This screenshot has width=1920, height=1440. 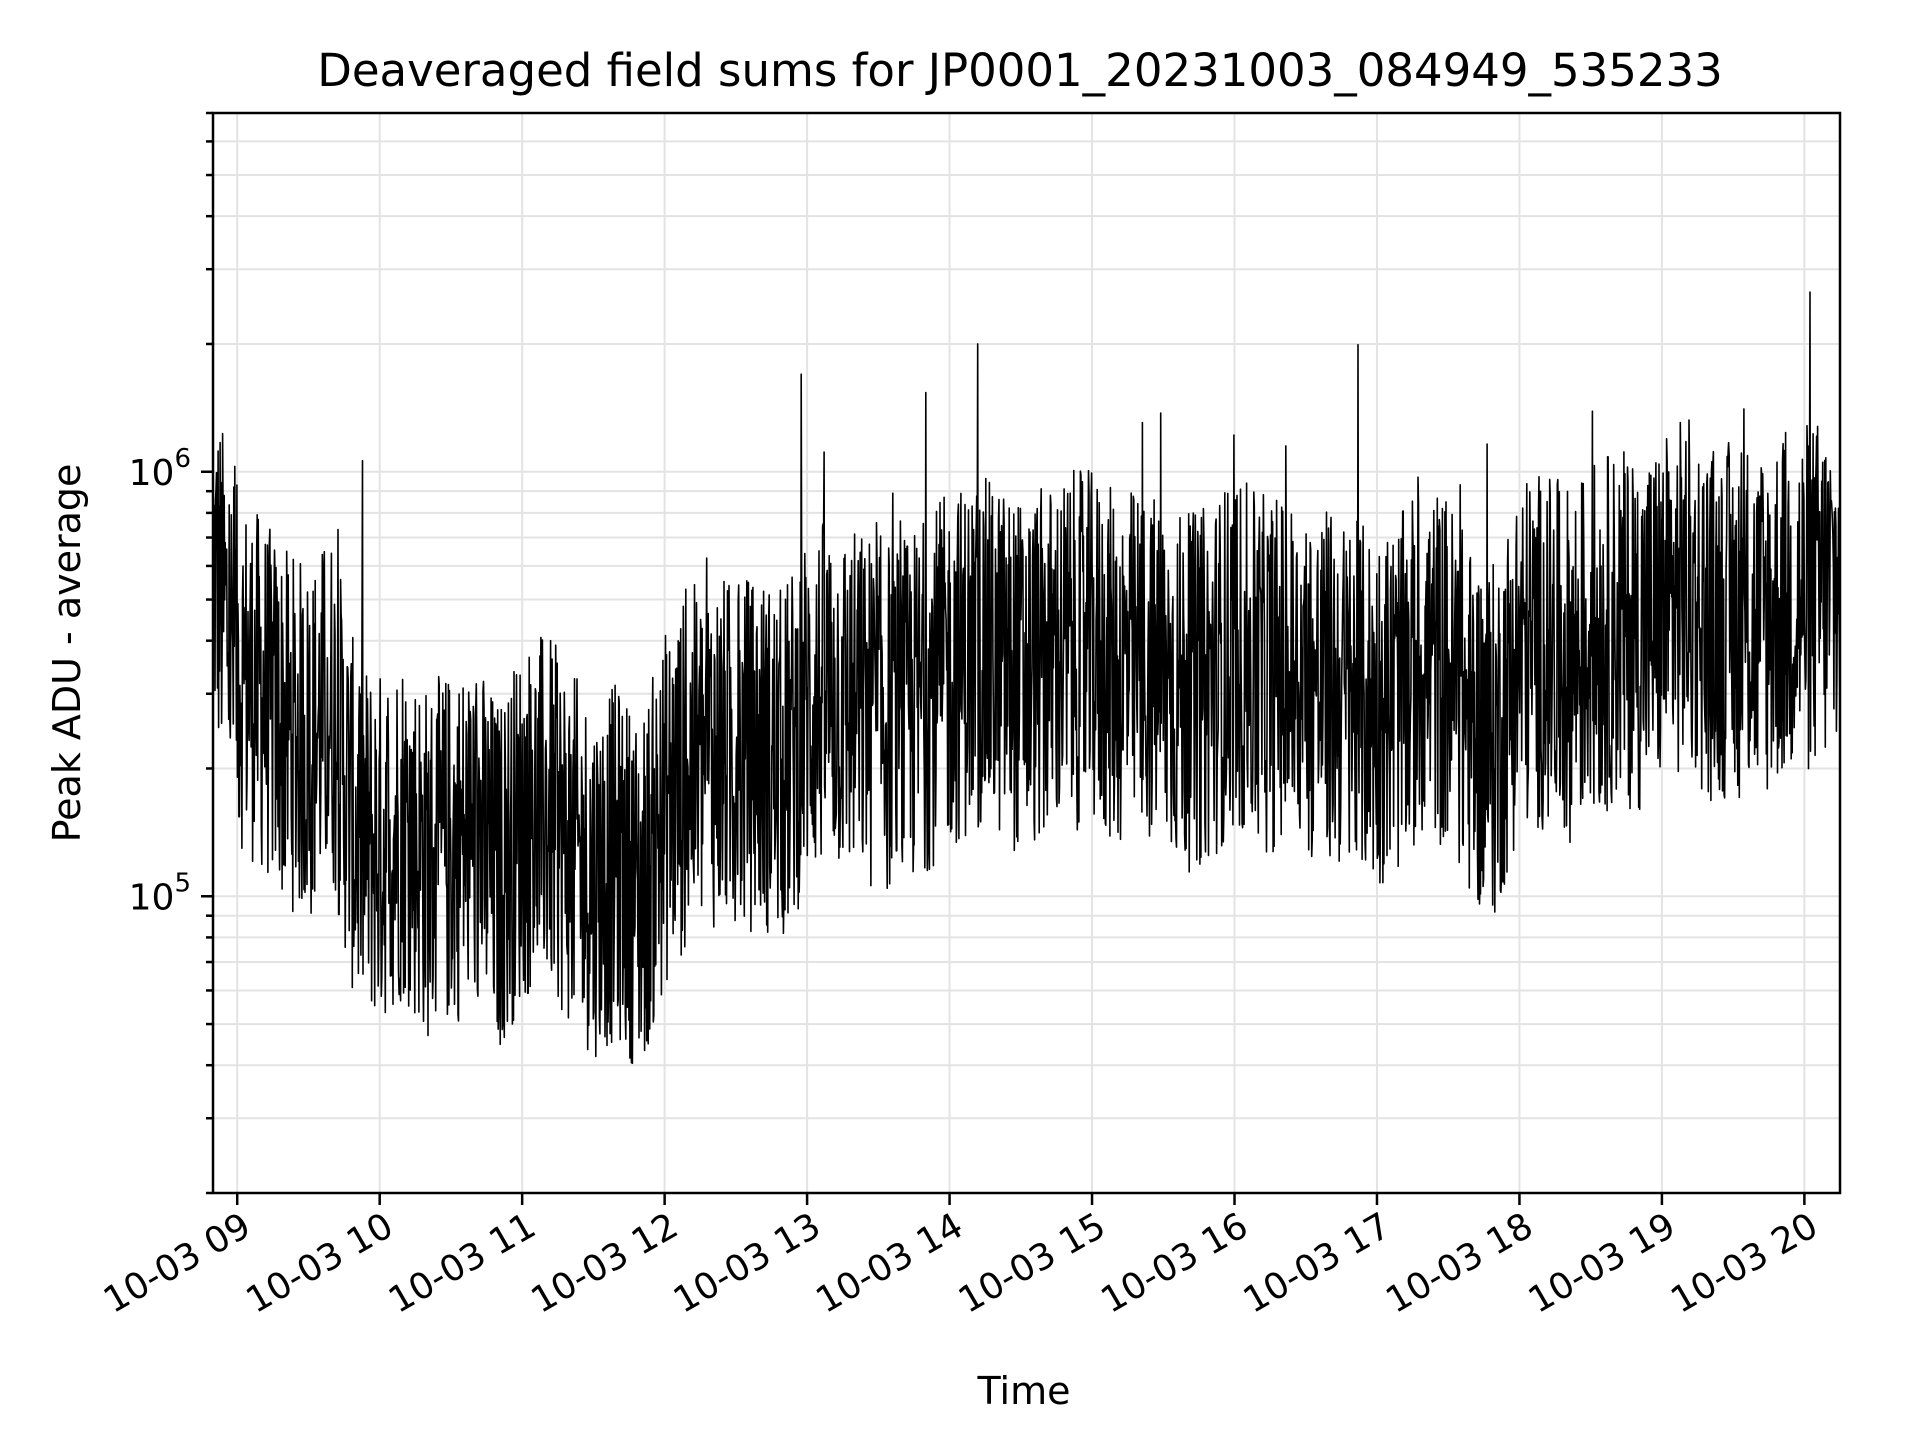 I want to click on x-tick-label: 10-03 09, so click(x=177, y=1263).